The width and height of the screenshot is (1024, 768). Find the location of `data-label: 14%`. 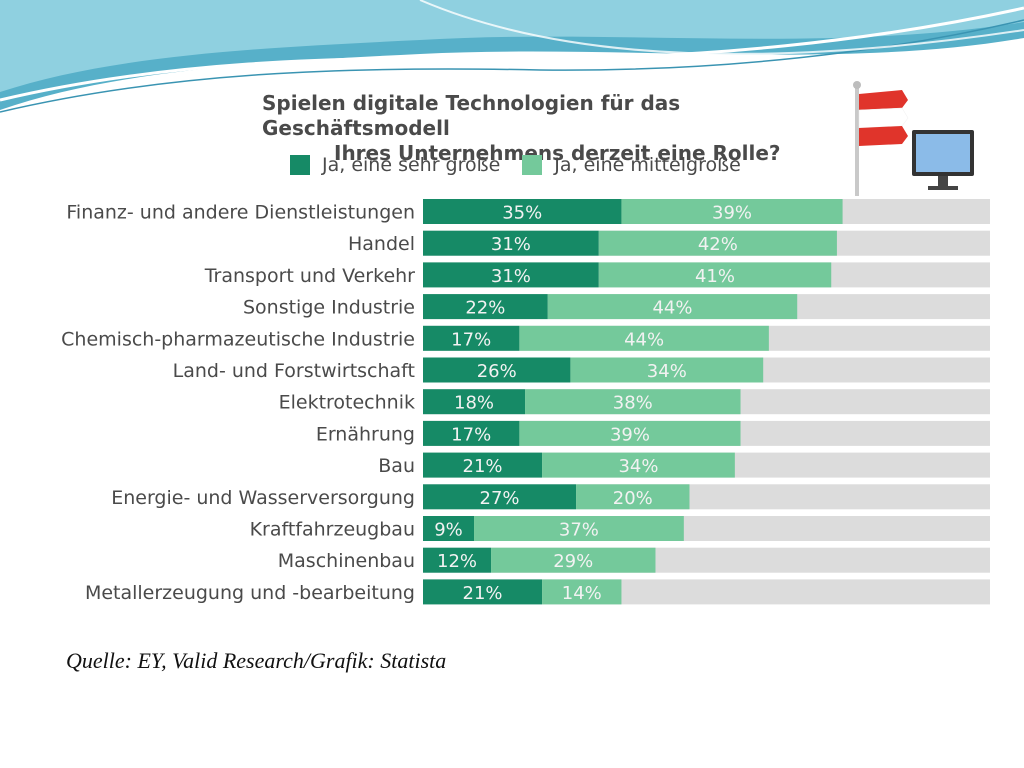

data-label: 14% is located at coordinates (582, 593).